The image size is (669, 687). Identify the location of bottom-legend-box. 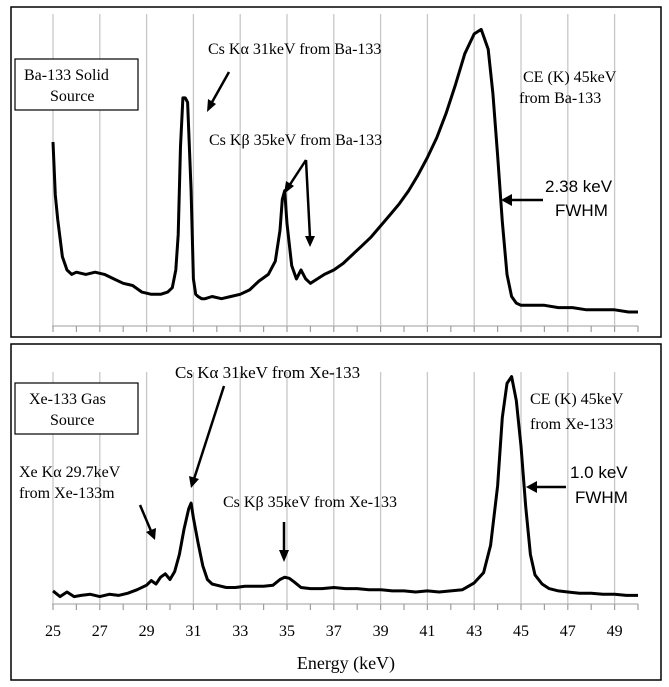
(76, 408).